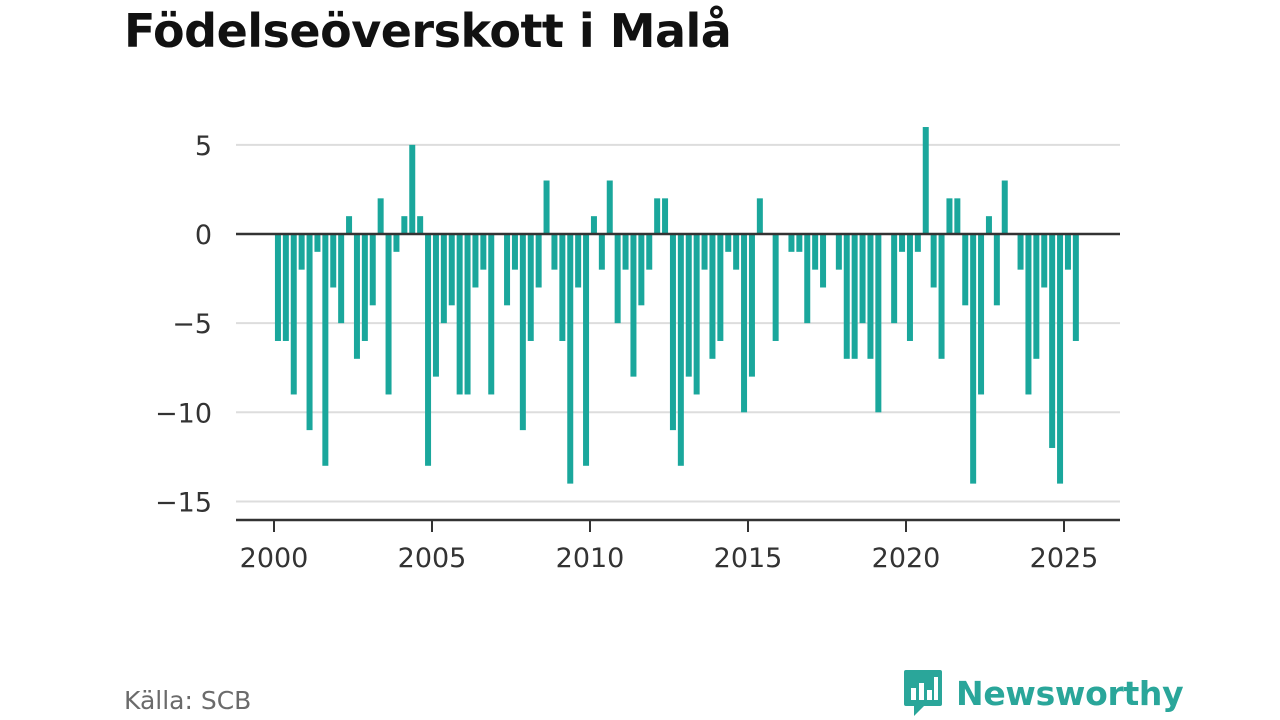 The width and height of the screenshot is (1280, 720). Describe the element at coordinates (590, 558) in the screenshot. I see `x-tick-label: 2010` at that location.